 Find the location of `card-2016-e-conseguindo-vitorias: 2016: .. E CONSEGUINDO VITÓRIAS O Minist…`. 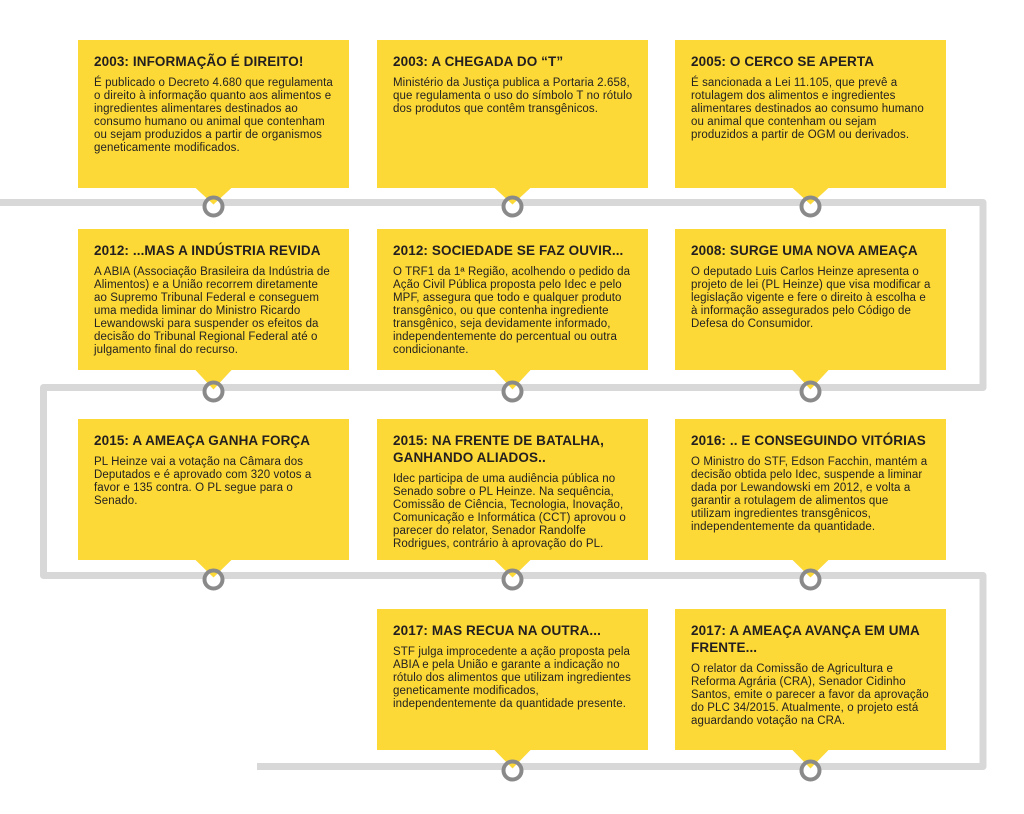

card-2016-e-conseguindo-vitorias: 2016: .. E CONSEGUINDO VITÓRIAS O Minist… is located at coordinates (810, 489).